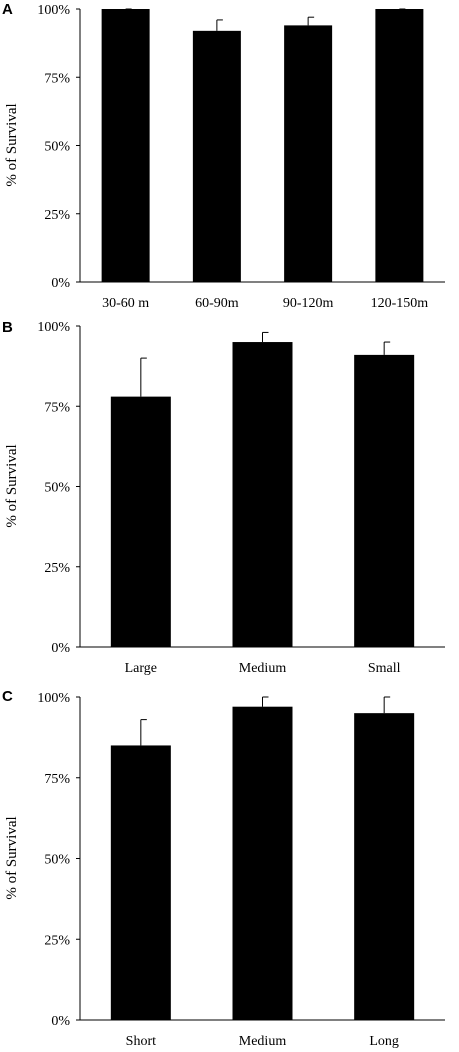 Image resolution: width=459 pixels, height=1052 pixels. Describe the element at coordinates (384, 1041) in the screenshot. I see `x-tick-label: Long` at that location.